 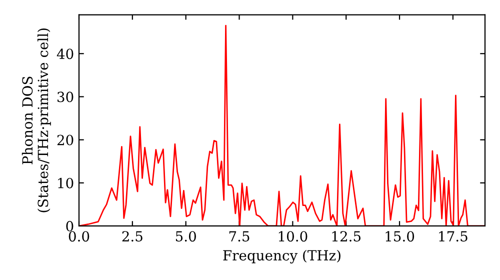 What do you see at coordinates (132, 236) in the screenshot?
I see `x-tick-label: 2.5` at bounding box center [132, 236].